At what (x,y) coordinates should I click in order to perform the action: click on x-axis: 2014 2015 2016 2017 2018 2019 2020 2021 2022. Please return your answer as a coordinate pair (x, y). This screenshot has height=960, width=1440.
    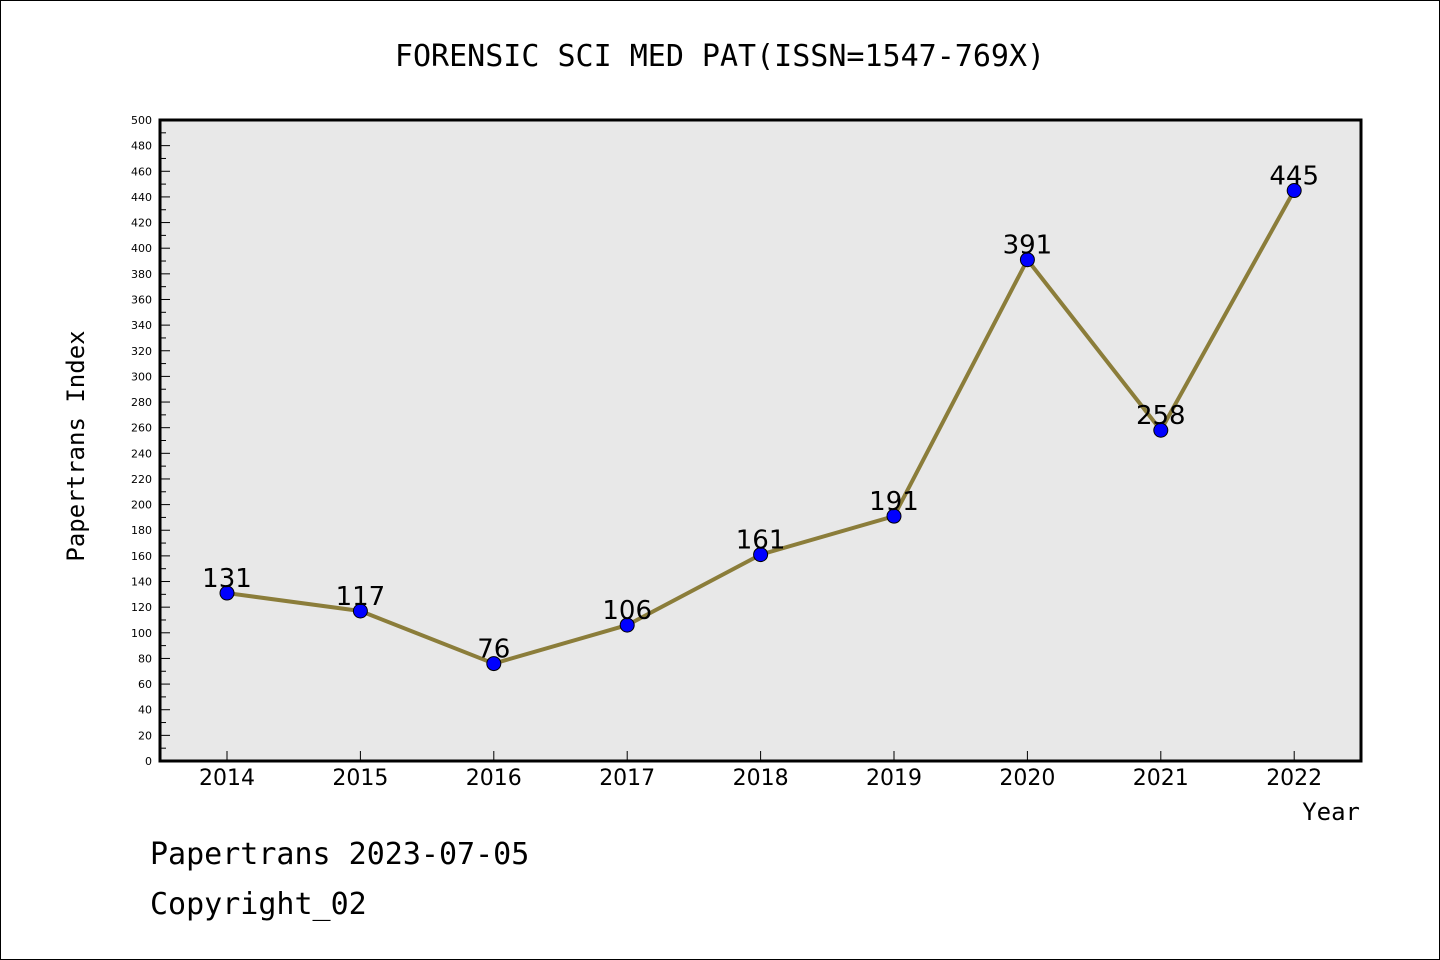
    Looking at the image, I should click on (760, 771).